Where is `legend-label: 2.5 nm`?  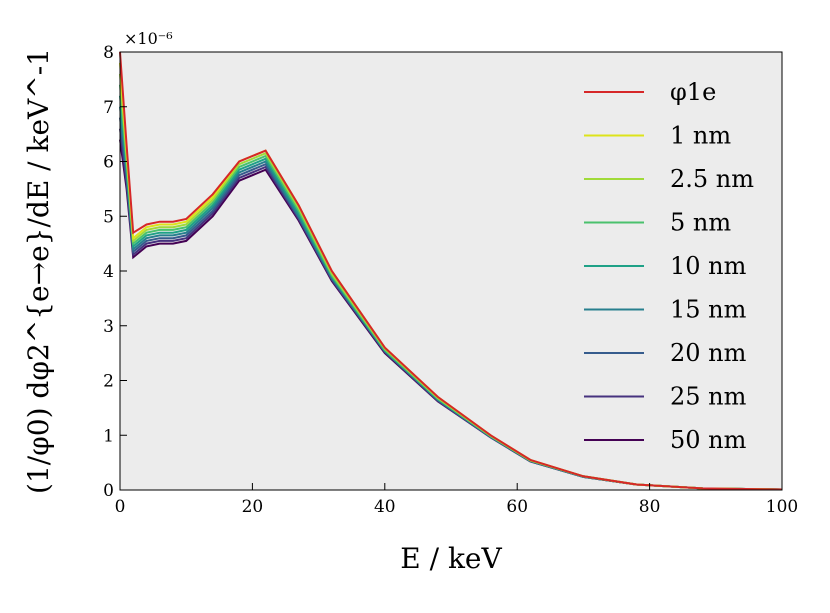
legend-label: 2.5 nm is located at coordinates (712, 179).